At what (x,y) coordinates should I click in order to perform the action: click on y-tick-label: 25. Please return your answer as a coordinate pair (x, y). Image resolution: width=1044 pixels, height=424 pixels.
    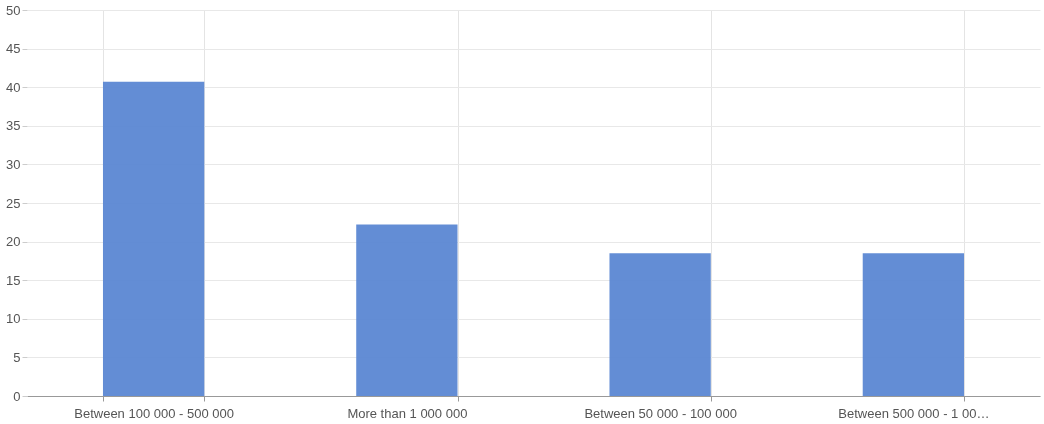
    Looking at the image, I should click on (13, 203).